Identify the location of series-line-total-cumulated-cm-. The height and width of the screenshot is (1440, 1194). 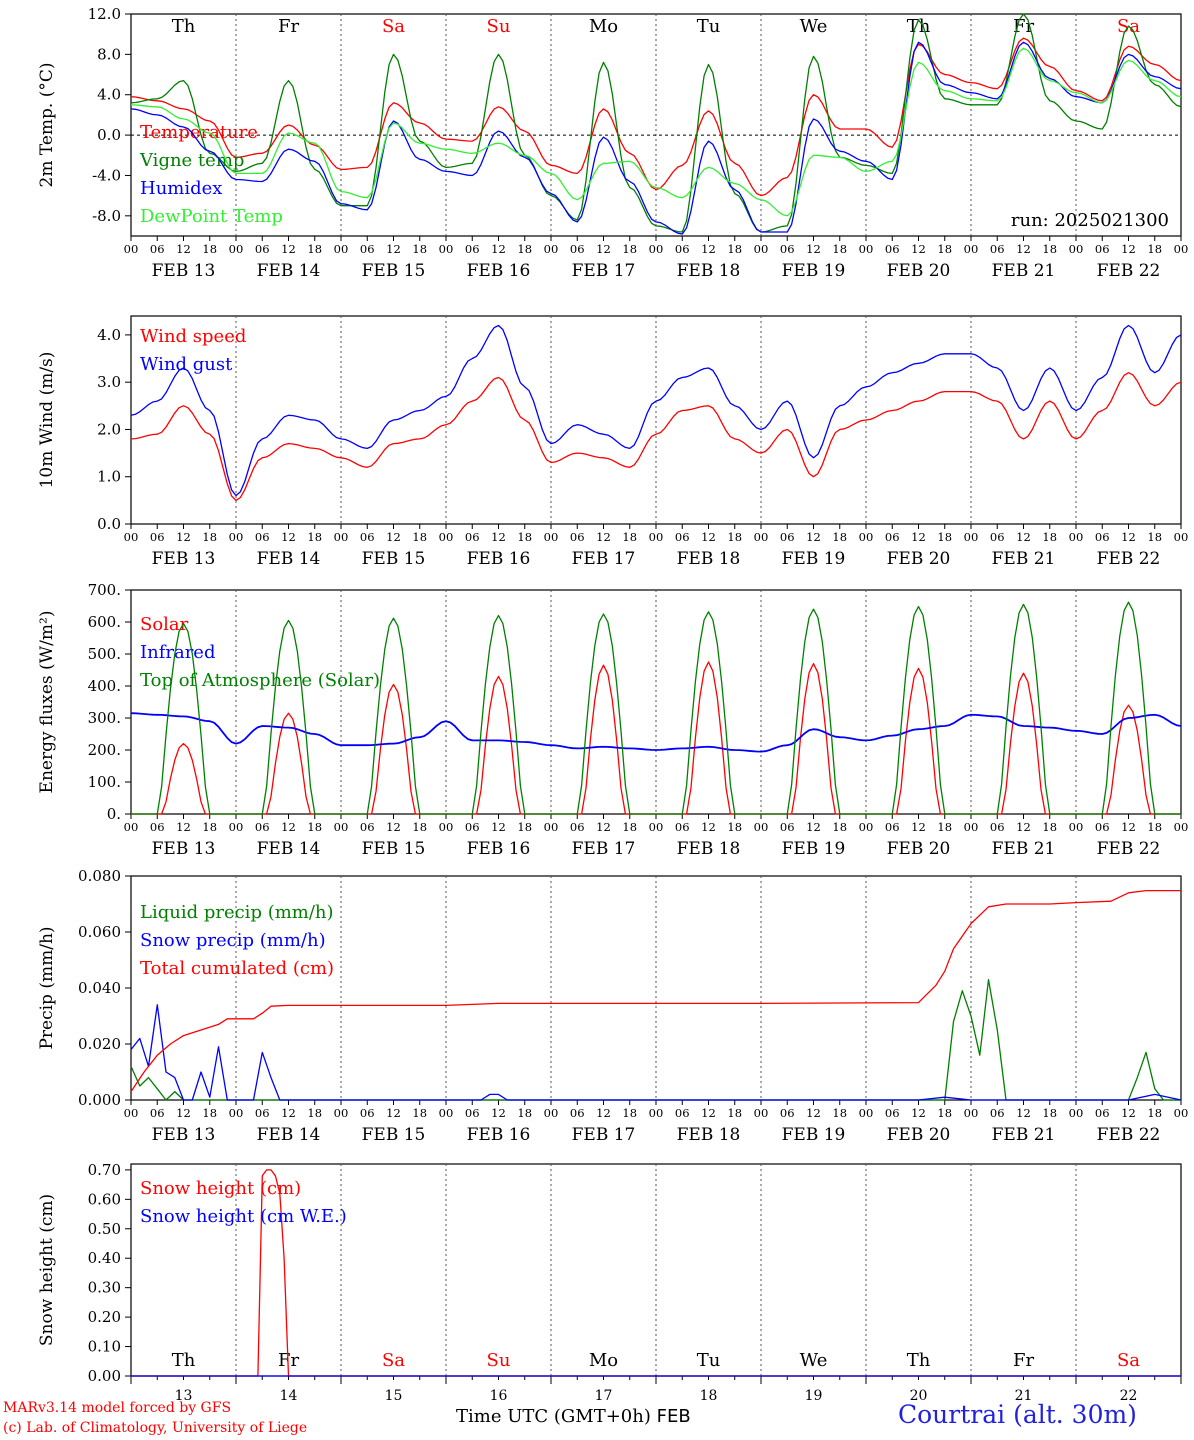
(655, 990).